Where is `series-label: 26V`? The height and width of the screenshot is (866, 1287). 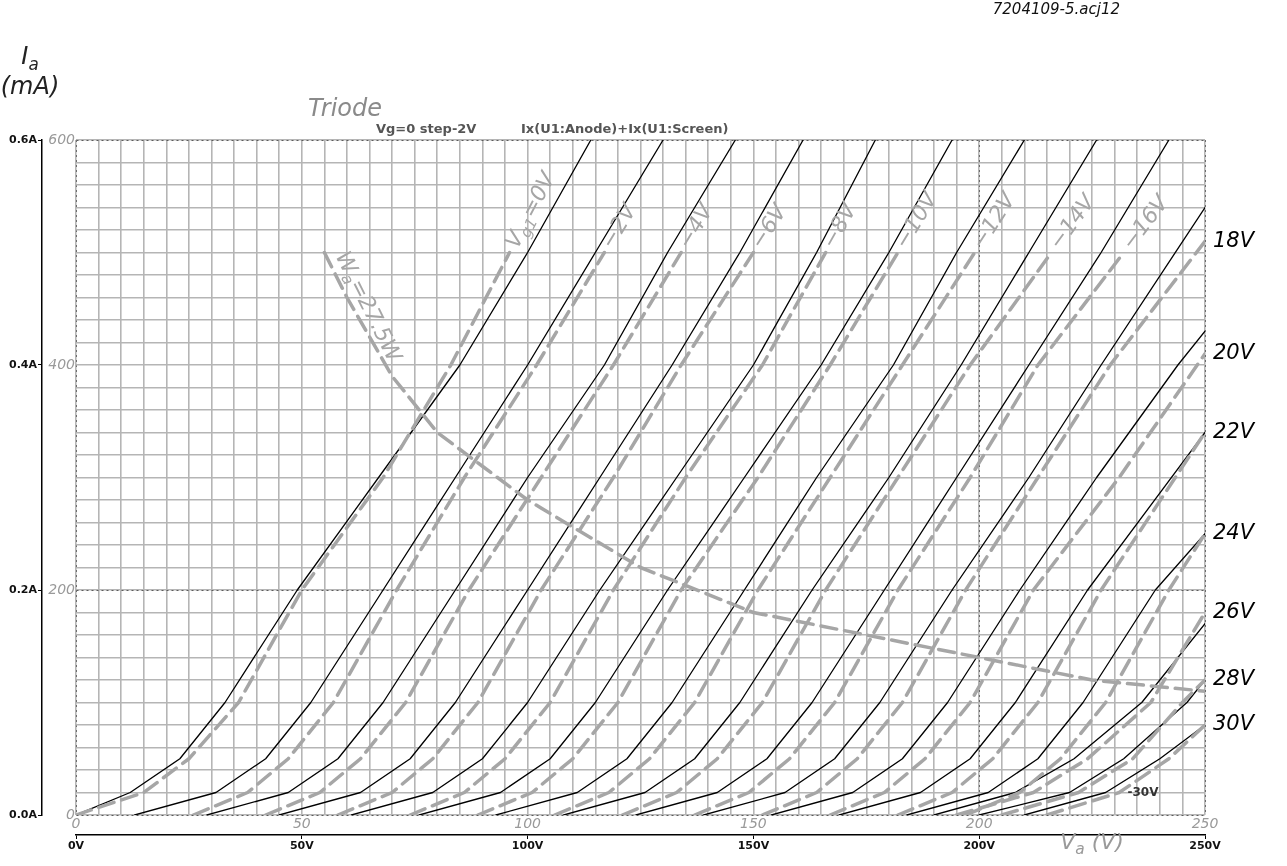 series-label: 26V is located at coordinates (1234, 610).